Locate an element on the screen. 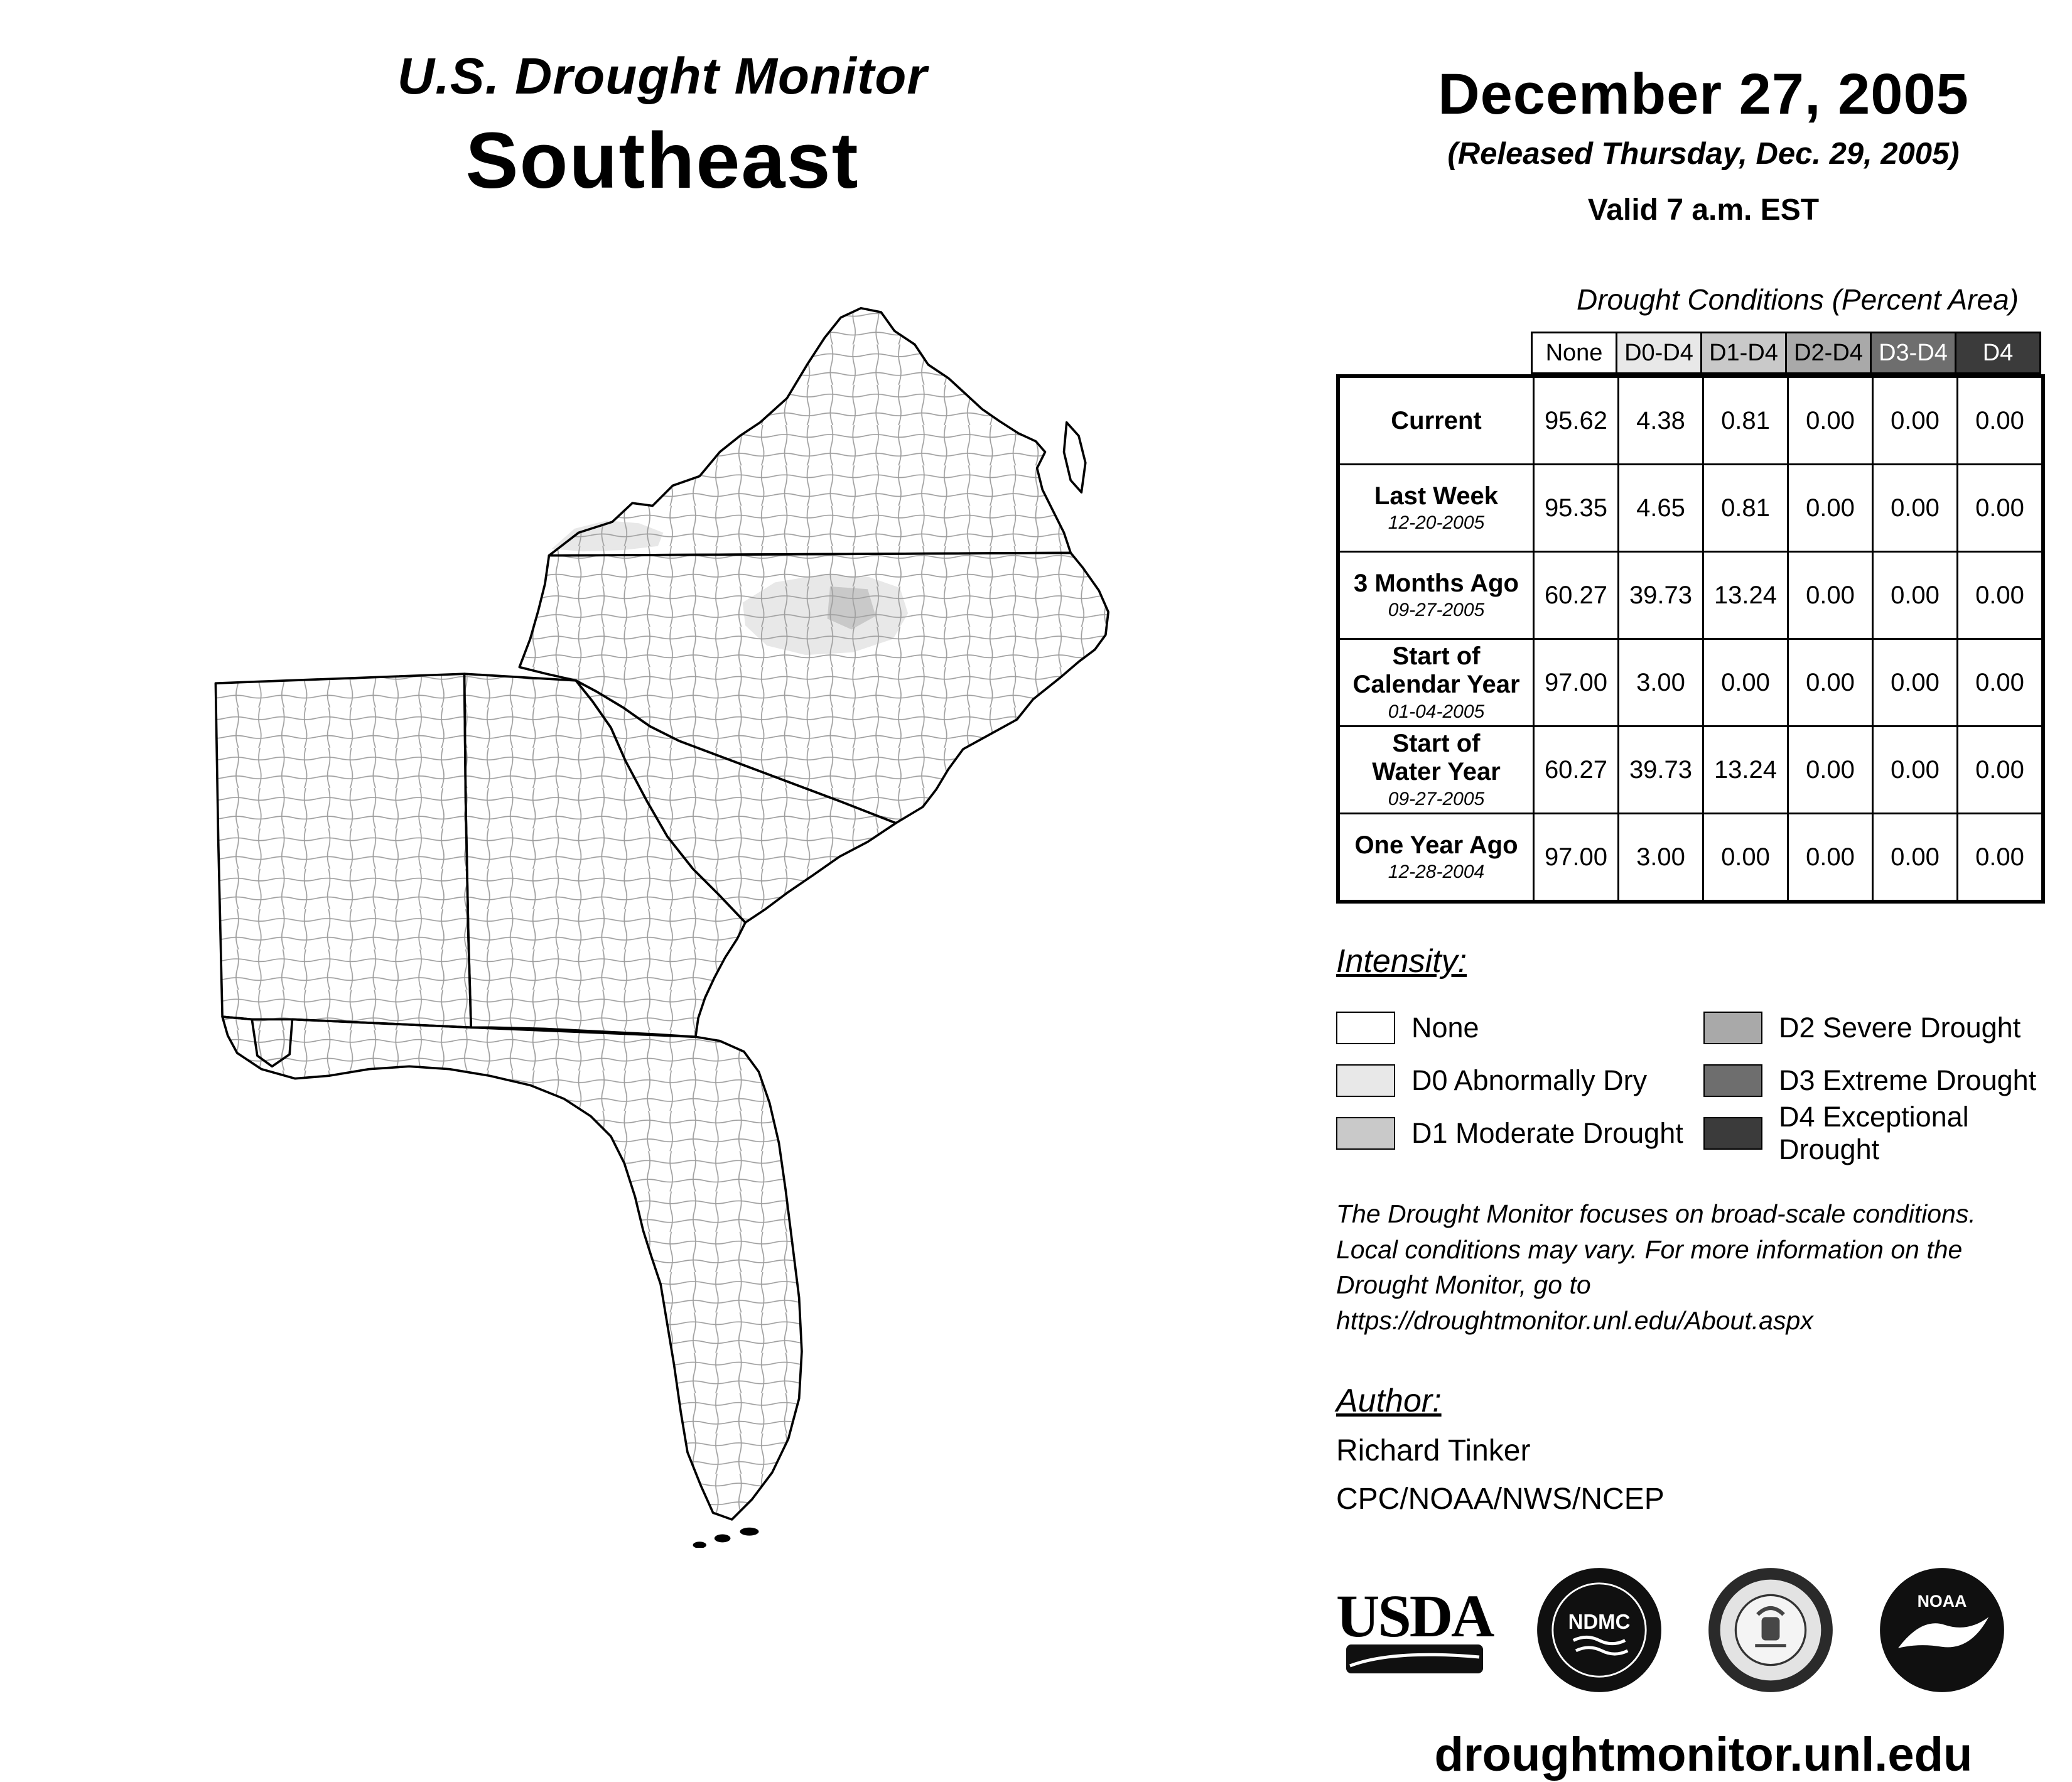  table-title: Drought Conditions (Percent Area) is located at coordinates (1798, 299).